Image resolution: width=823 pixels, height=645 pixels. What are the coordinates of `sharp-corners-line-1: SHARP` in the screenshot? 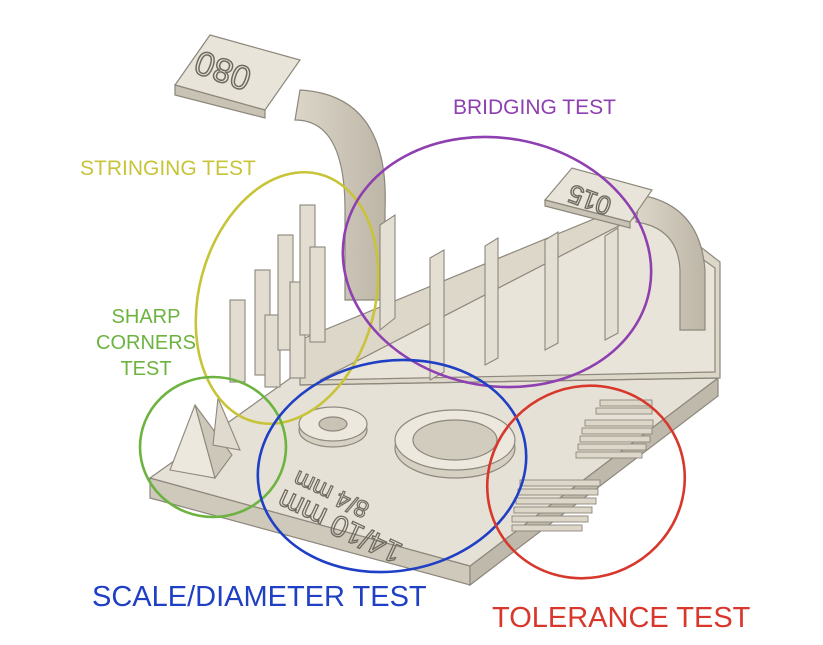 It's located at (146, 317).